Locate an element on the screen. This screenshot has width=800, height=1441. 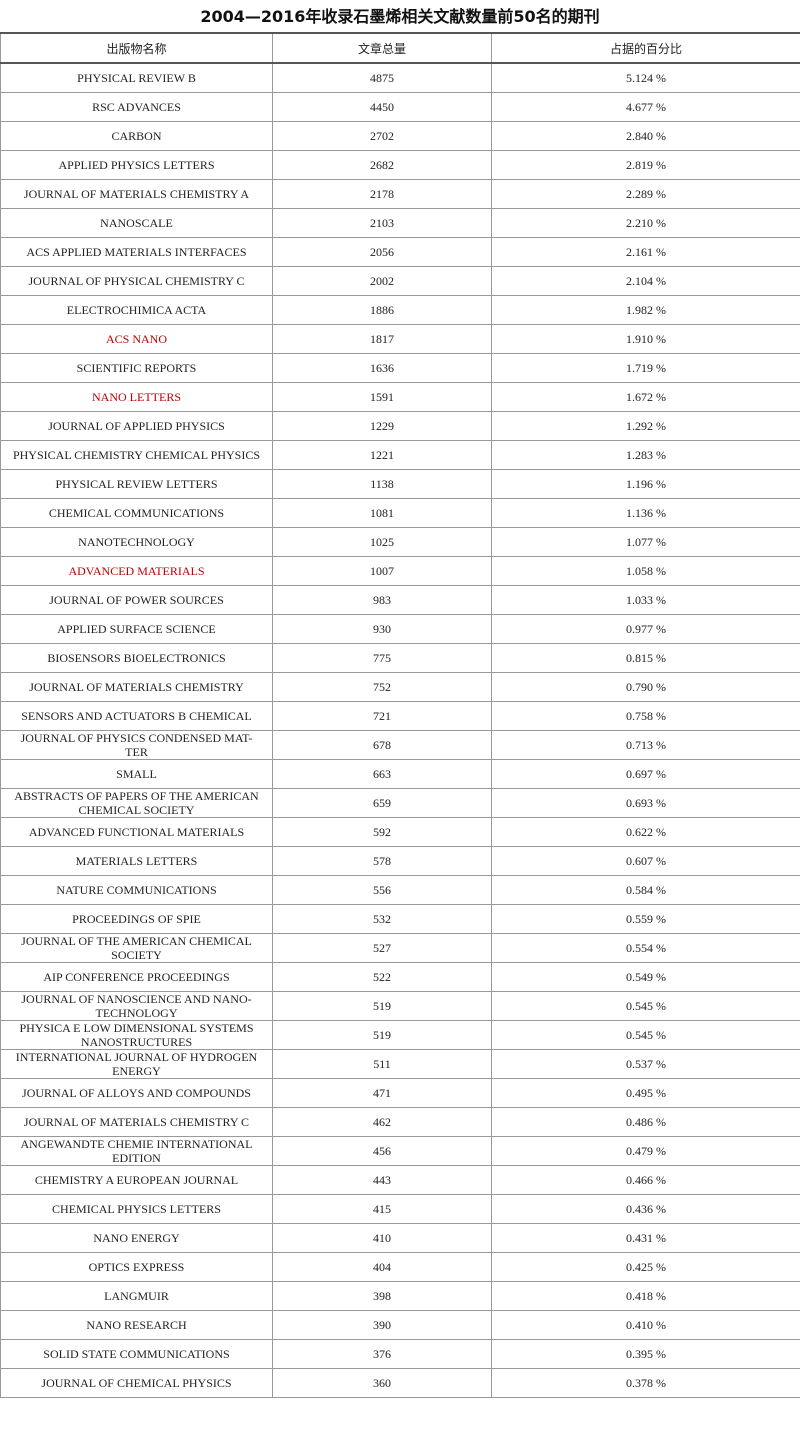
journal-name: CARBON is located at coordinates (136, 136).